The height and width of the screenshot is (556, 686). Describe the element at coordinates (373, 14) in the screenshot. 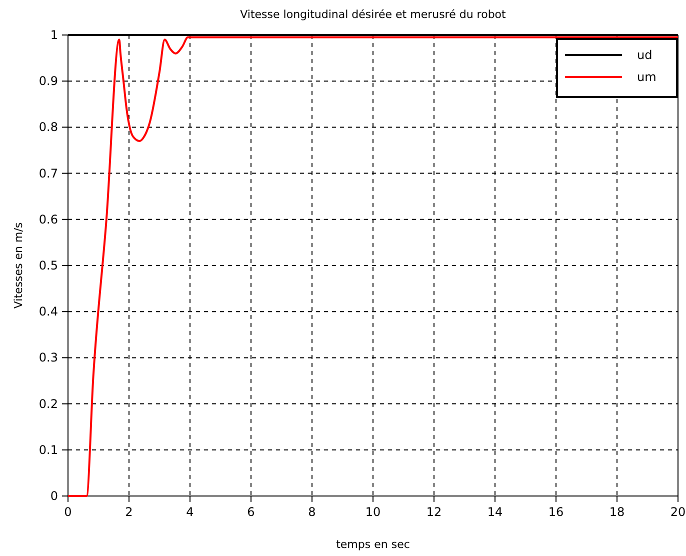

I see `chart-title: Vitesse longitudinal désirée et merusré du robot` at that location.